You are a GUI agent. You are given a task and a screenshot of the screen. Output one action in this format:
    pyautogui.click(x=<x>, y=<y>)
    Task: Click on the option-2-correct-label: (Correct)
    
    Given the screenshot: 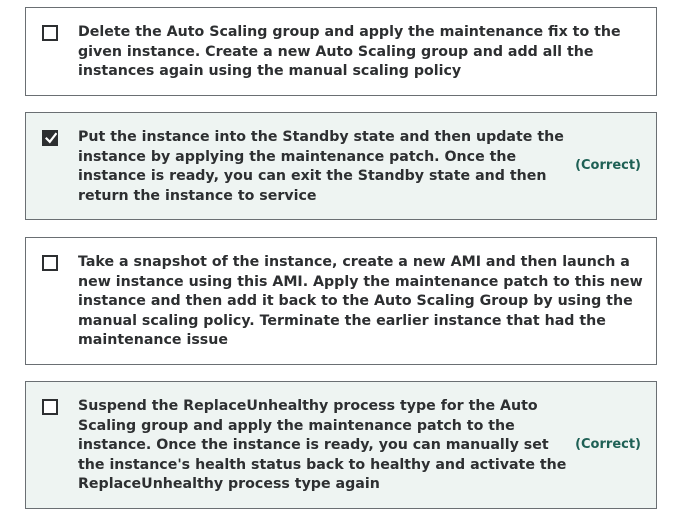 What is the action you would take?
    pyautogui.click(x=608, y=165)
    